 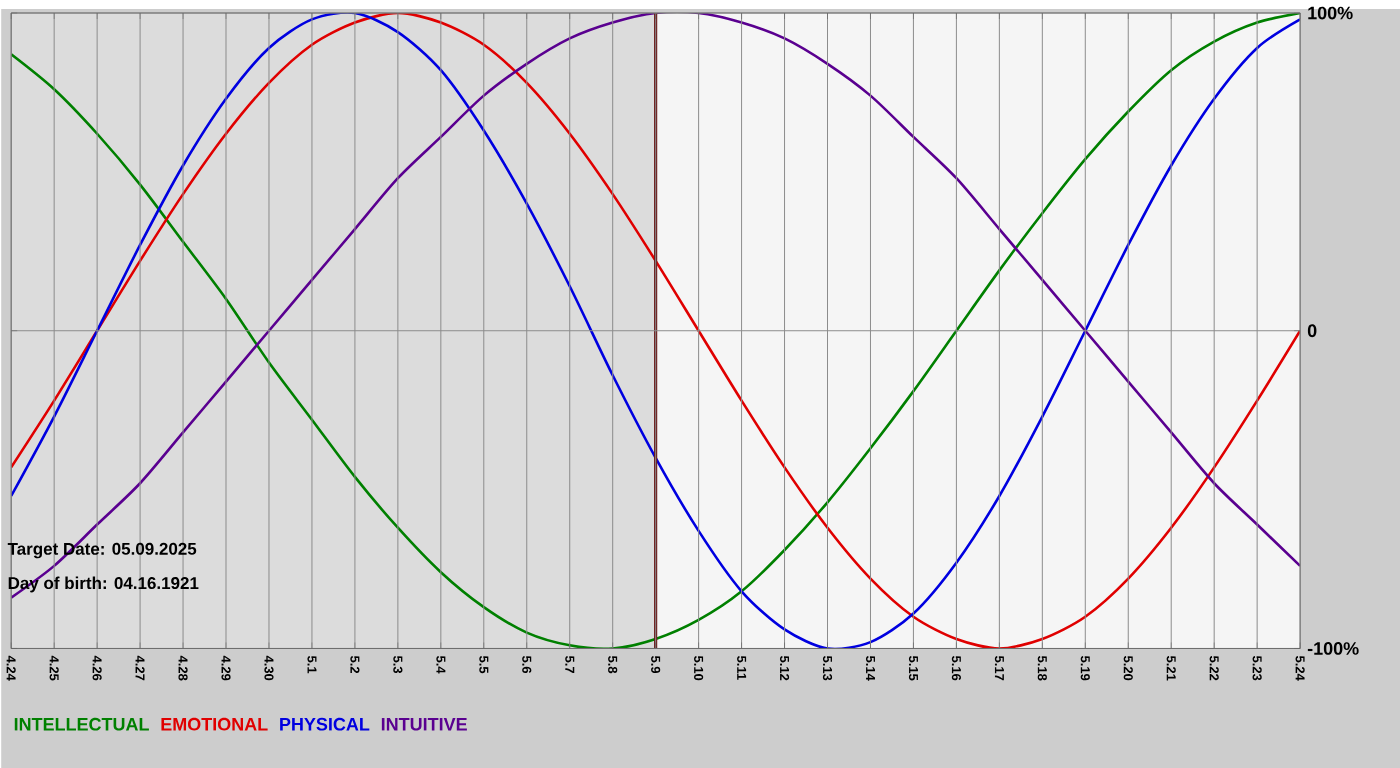 I want to click on text: INTUITIVE, so click(x=424, y=724).